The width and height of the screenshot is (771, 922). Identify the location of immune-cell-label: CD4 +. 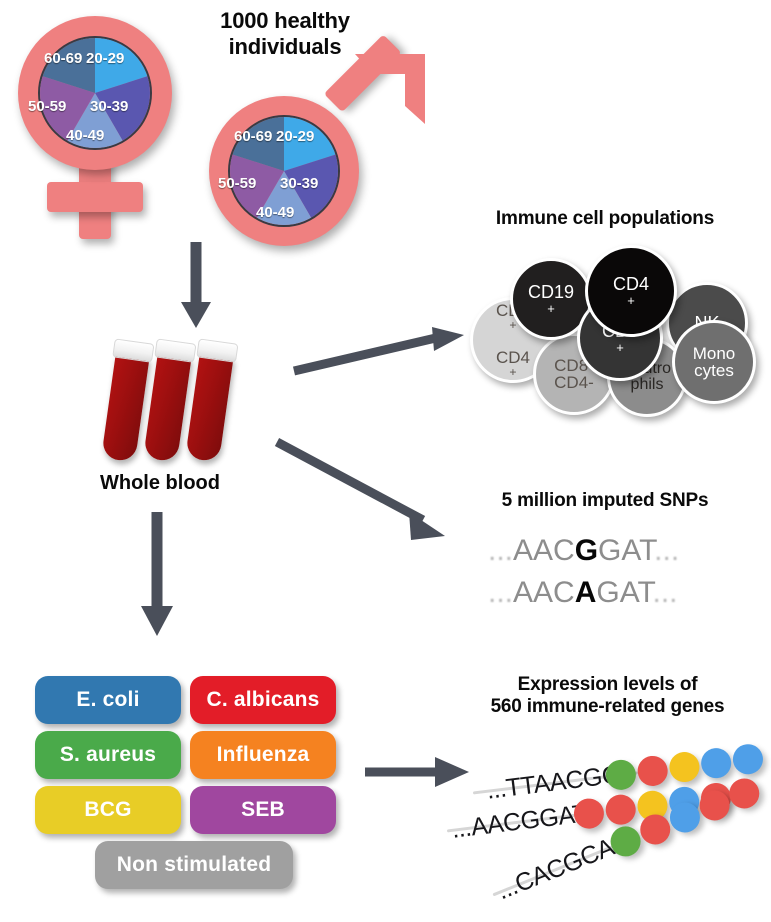
(630, 291).